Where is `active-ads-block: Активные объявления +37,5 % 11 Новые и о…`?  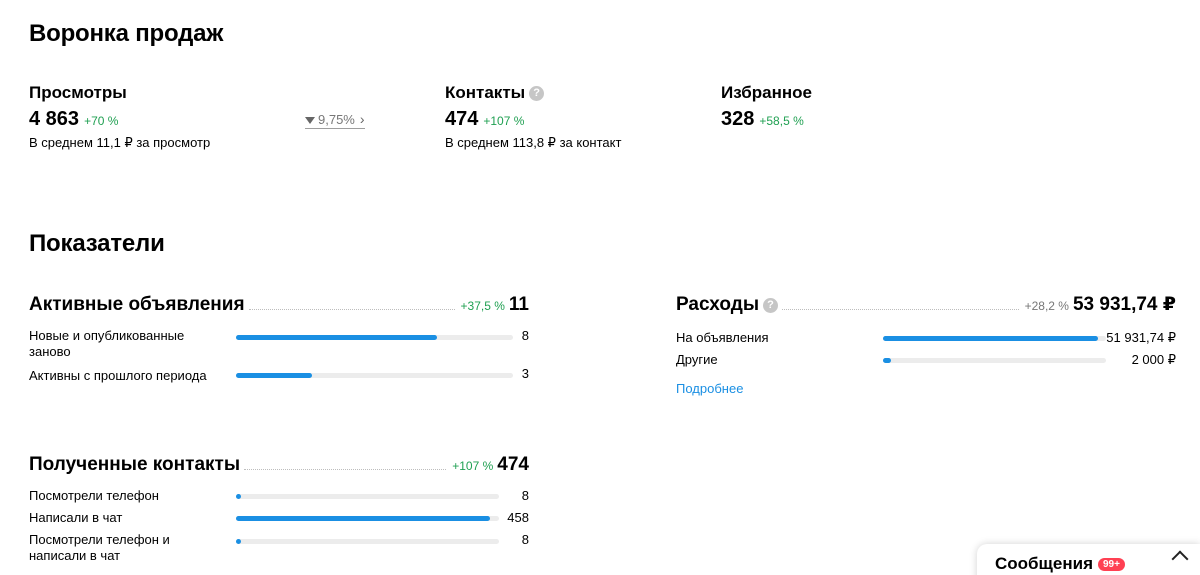 active-ads-block: Активные объявления +37,5 % 11 Новые и о… is located at coordinates (279, 340).